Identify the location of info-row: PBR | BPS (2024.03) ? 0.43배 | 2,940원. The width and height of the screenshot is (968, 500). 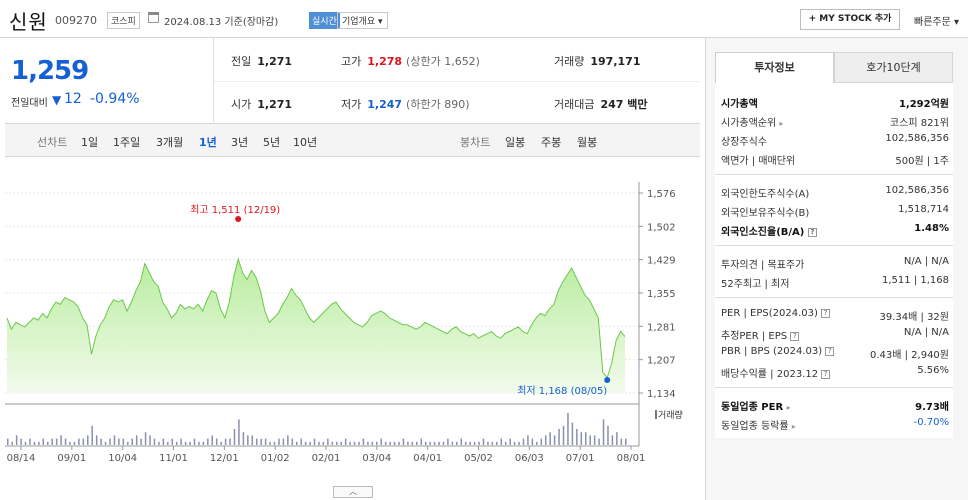
(835, 354).